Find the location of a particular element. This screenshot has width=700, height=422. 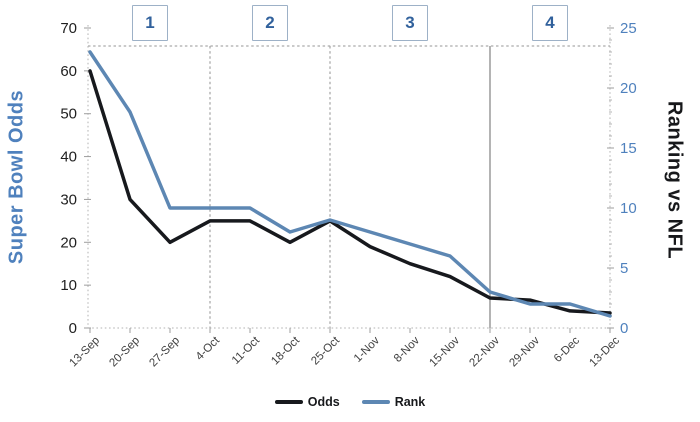

x-axis-tick-label: 25-Oct is located at coordinates (325, 350).